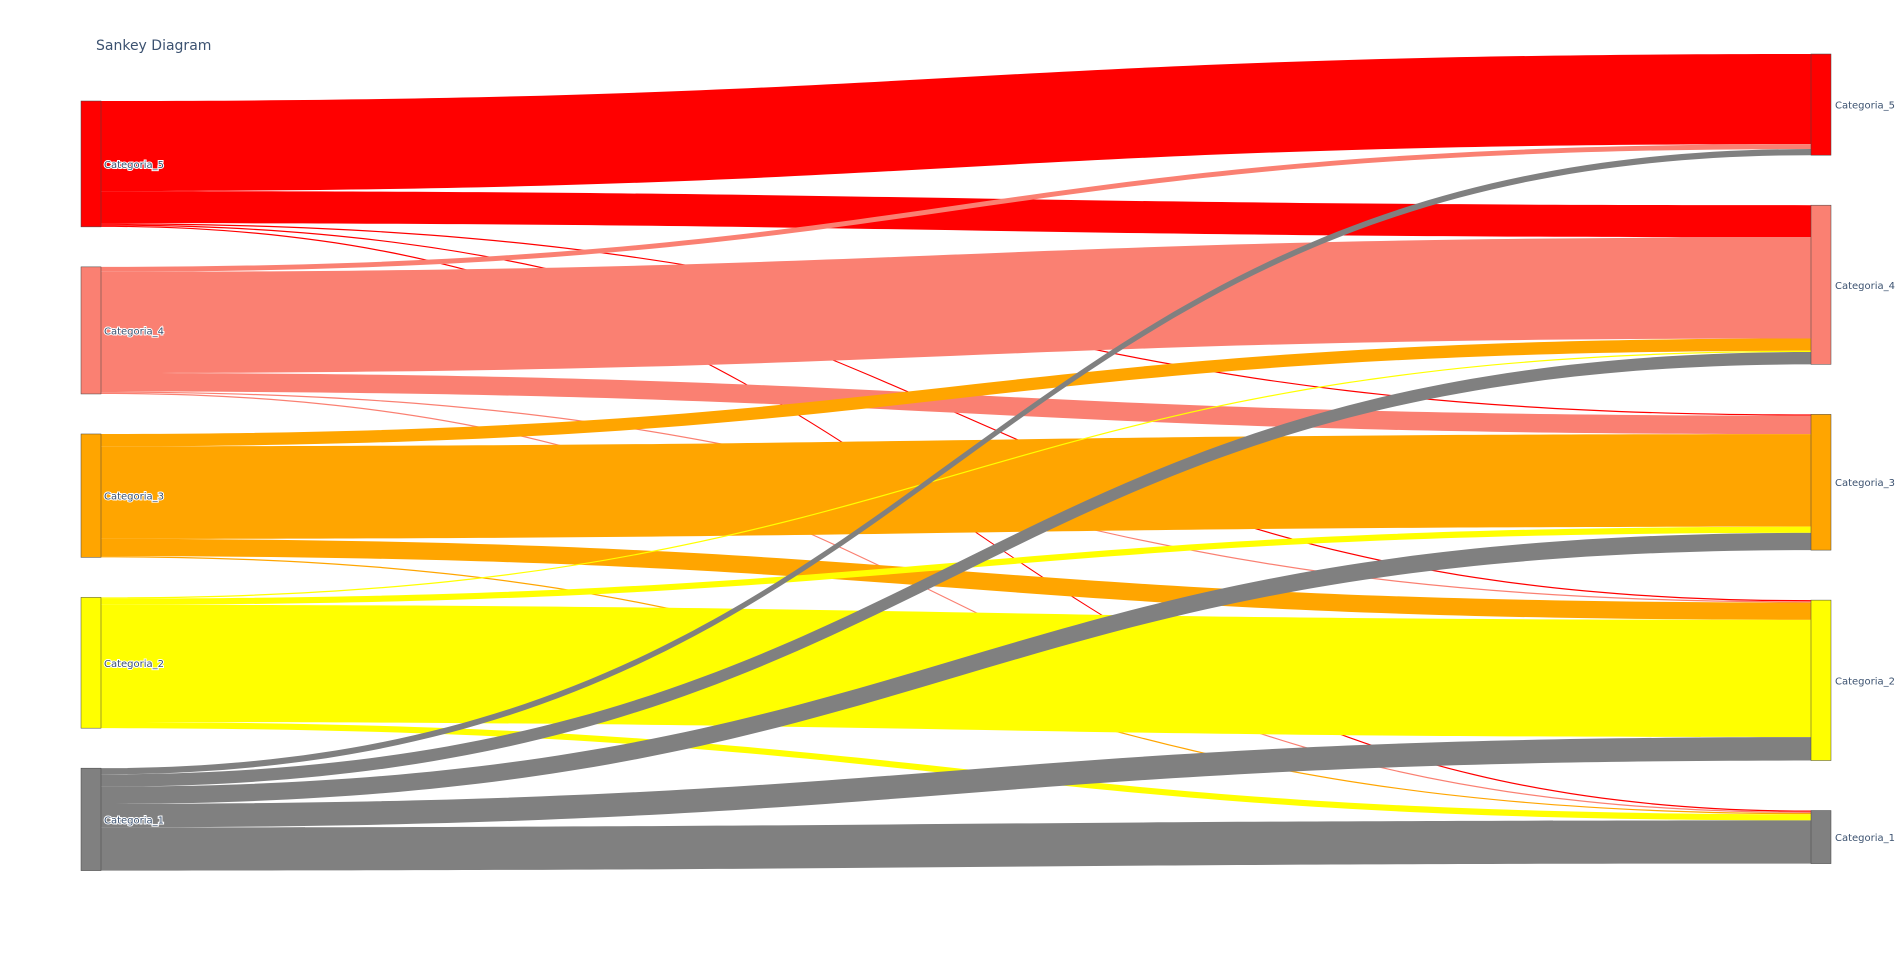 Image resolution: width=1904 pixels, height=953 pixels. What do you see at coordinates (1821, 680) in the screenshot?
I see `node-t2` at bounding box center [1821, 680].